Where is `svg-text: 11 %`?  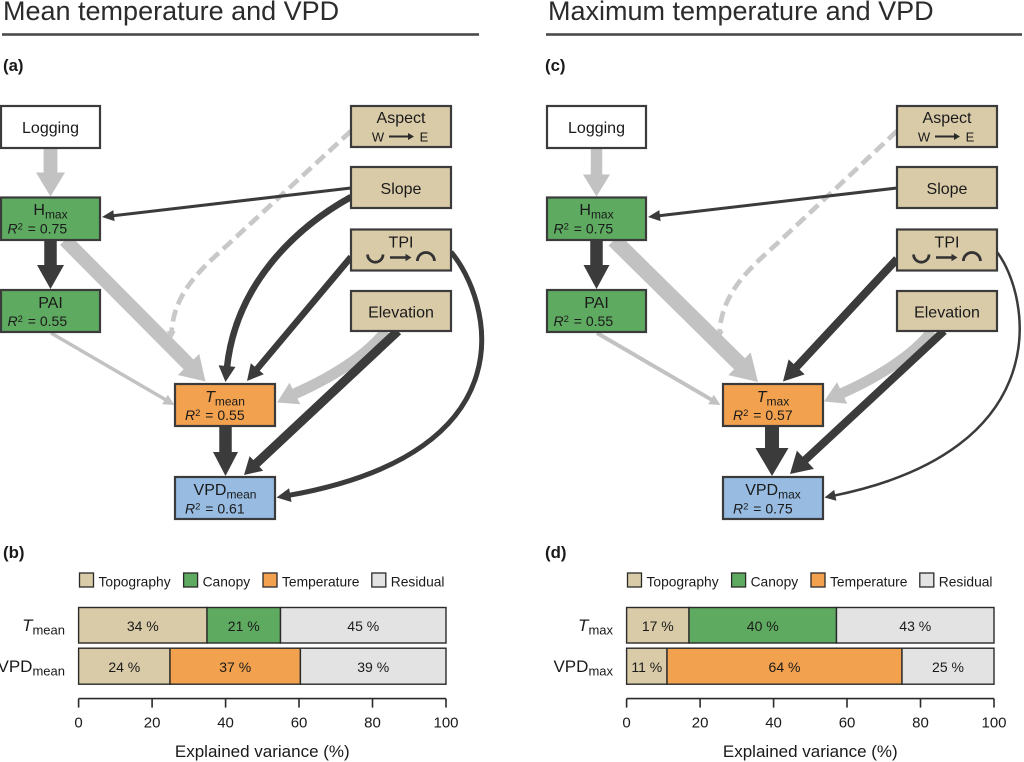
svg-text: 11 % is located at coordinates (646, 667).